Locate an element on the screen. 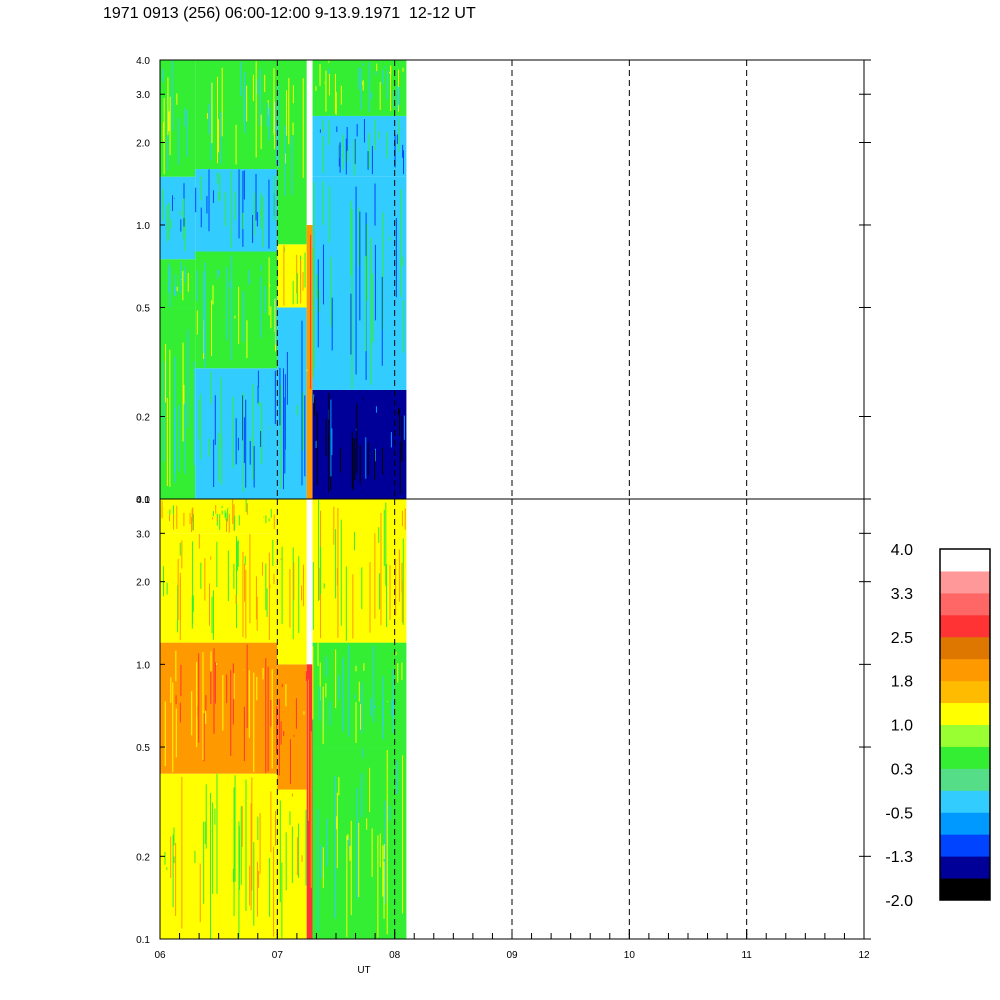 This screenshot has height=1000, width=1000. xtick-label: 08 is located at coordinates (395, 955).